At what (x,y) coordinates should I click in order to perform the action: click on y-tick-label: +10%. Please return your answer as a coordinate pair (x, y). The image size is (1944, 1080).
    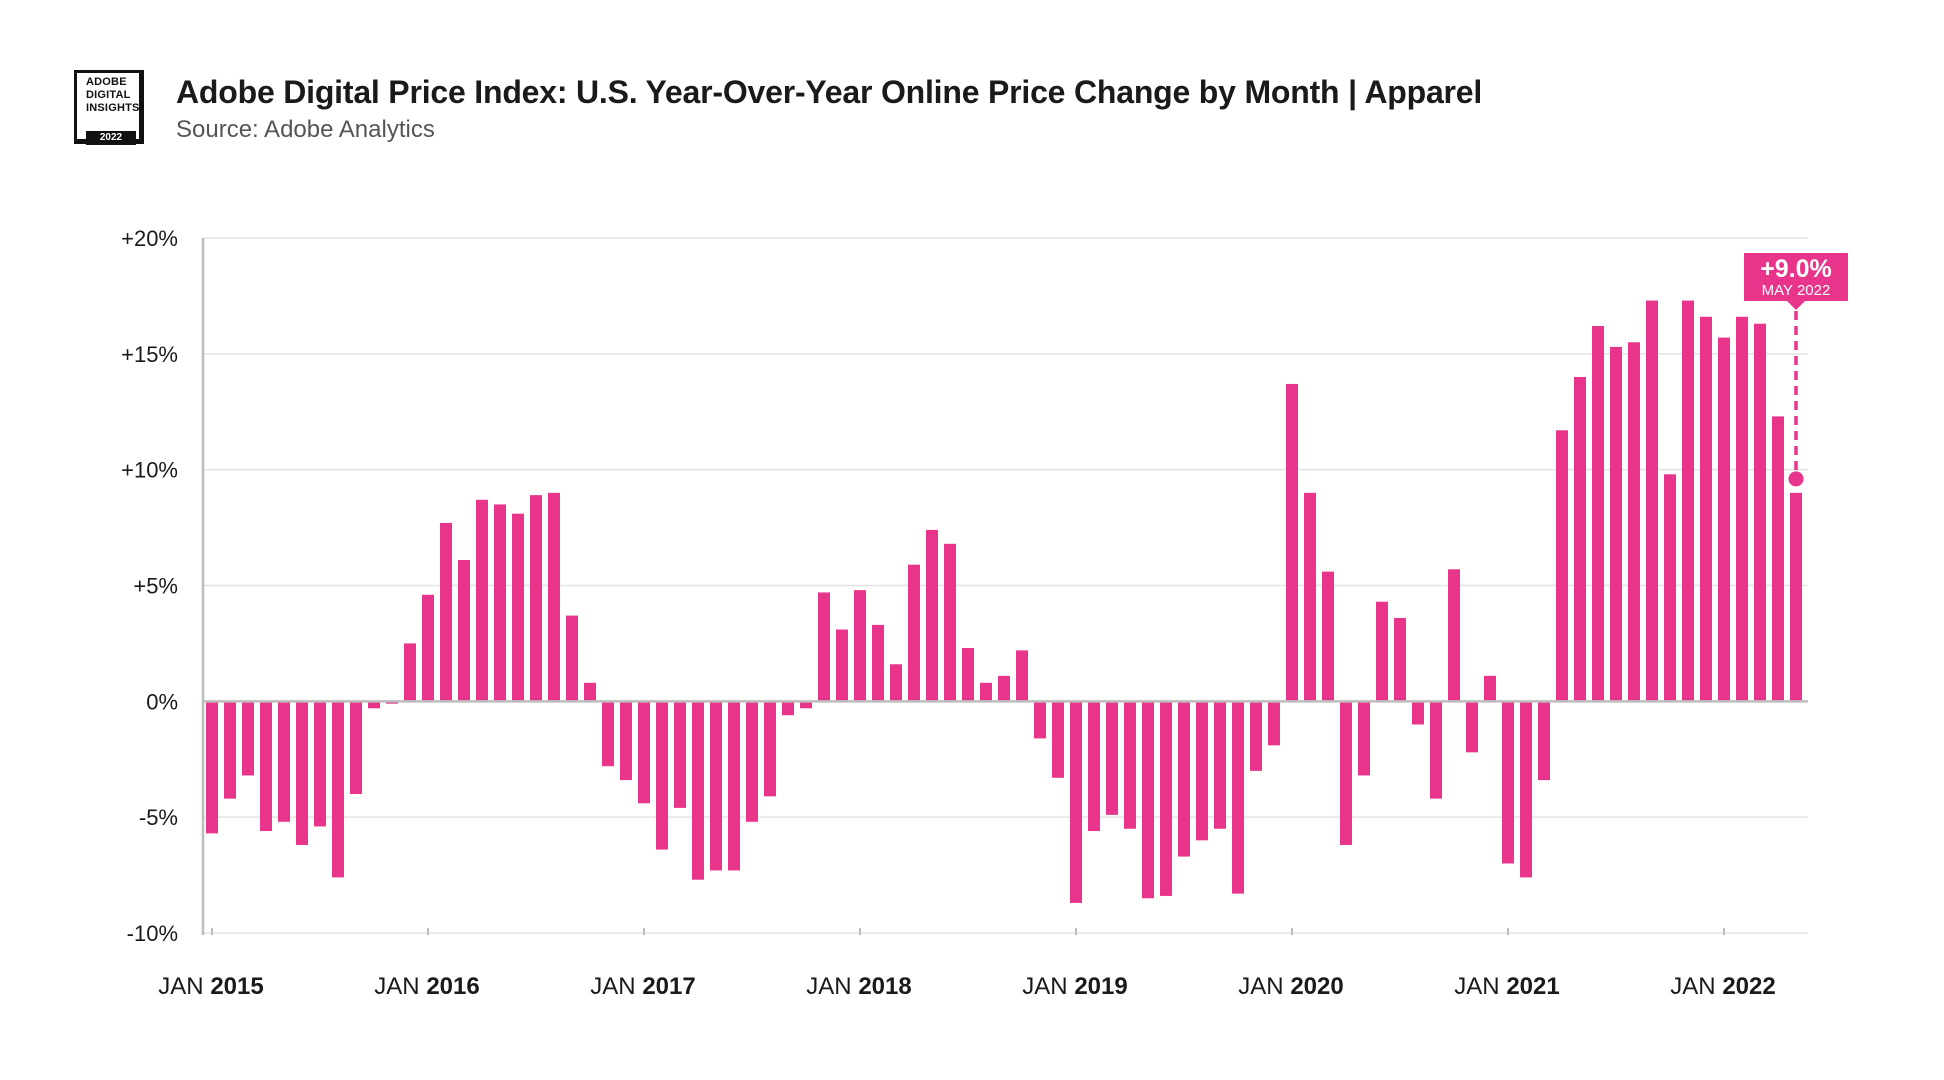
    Looking at the image, I should click on (149, 470).